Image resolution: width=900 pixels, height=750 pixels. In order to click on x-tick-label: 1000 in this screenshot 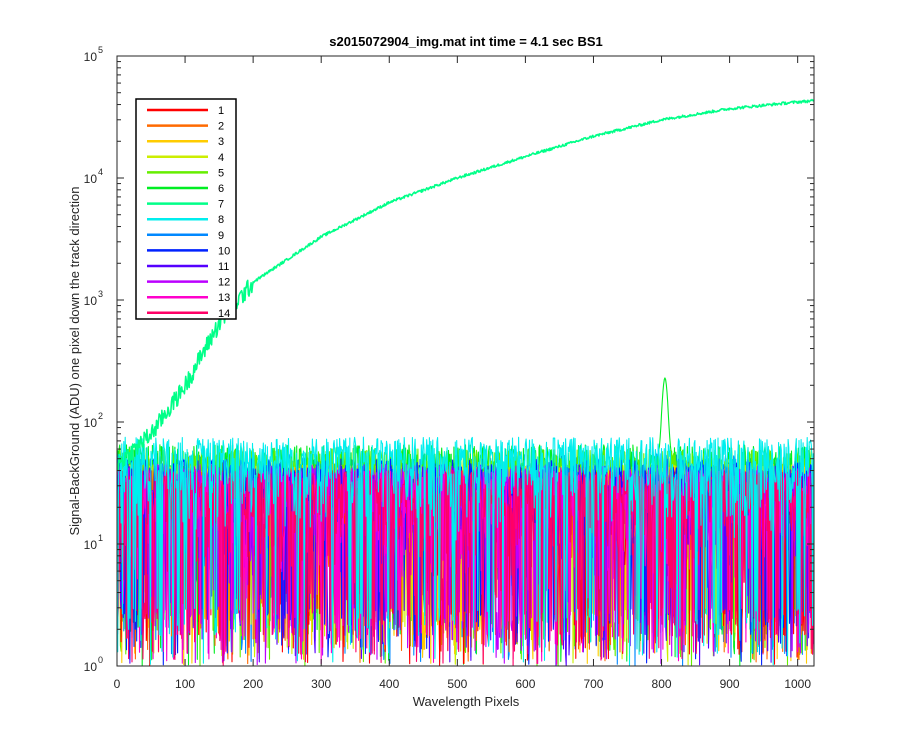, I will do `click(797, 684)`.